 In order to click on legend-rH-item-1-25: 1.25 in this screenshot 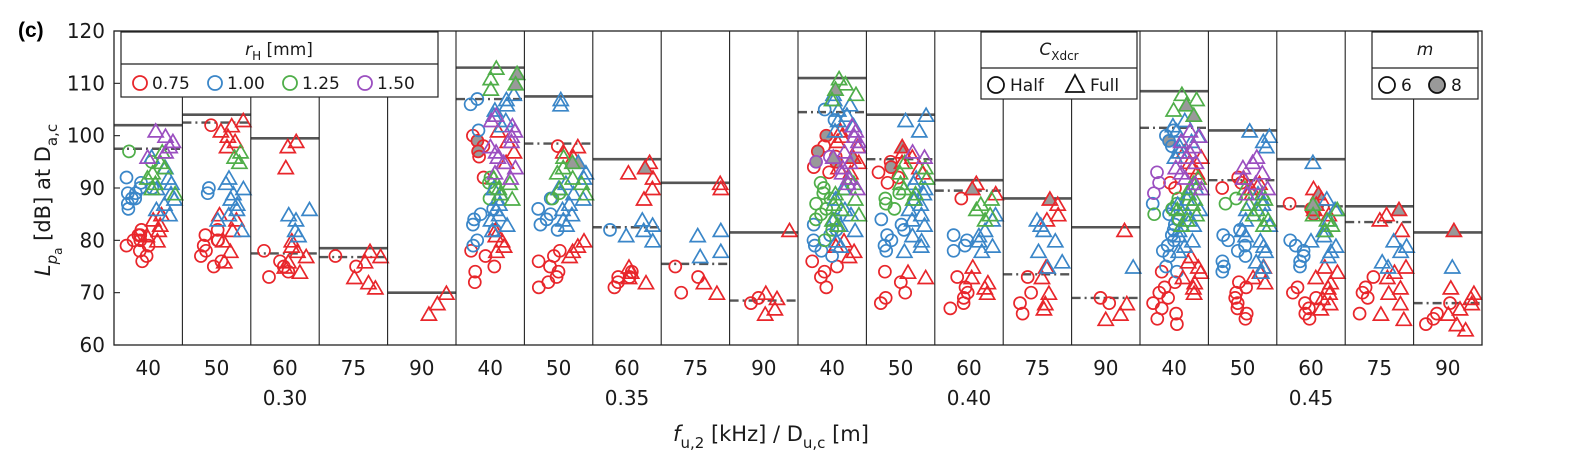, I will do `click(321, 84)`.